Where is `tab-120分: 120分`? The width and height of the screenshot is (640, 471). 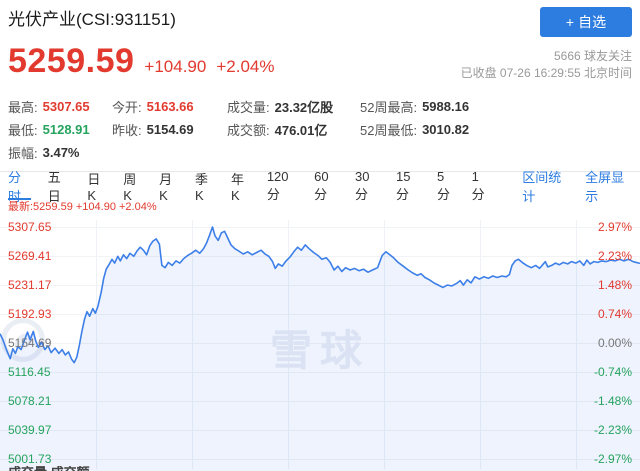
tab-120分: 120分 is located at coordinates (277, 185).